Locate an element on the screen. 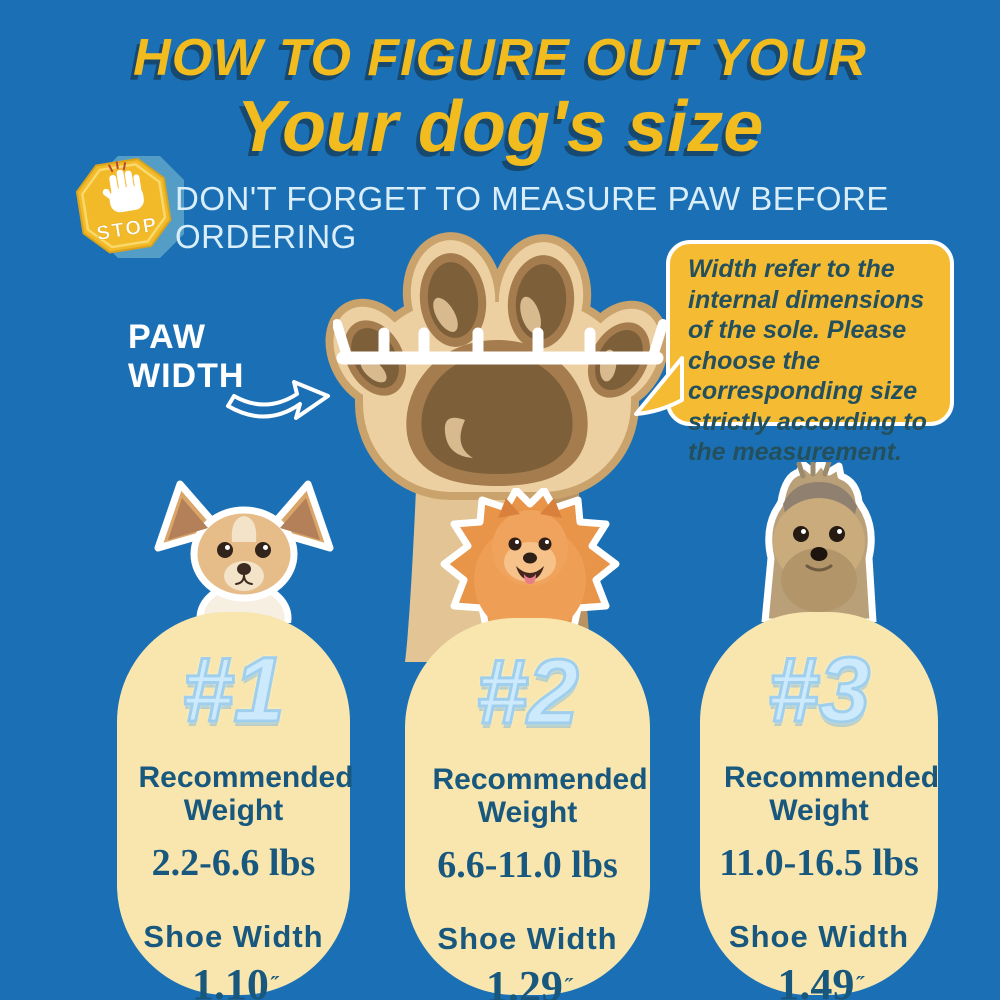 The width and height of the screenshot is (1000, 1000). weight-value: 6.6-11.0 lbs is located at coordinates (527, 865).